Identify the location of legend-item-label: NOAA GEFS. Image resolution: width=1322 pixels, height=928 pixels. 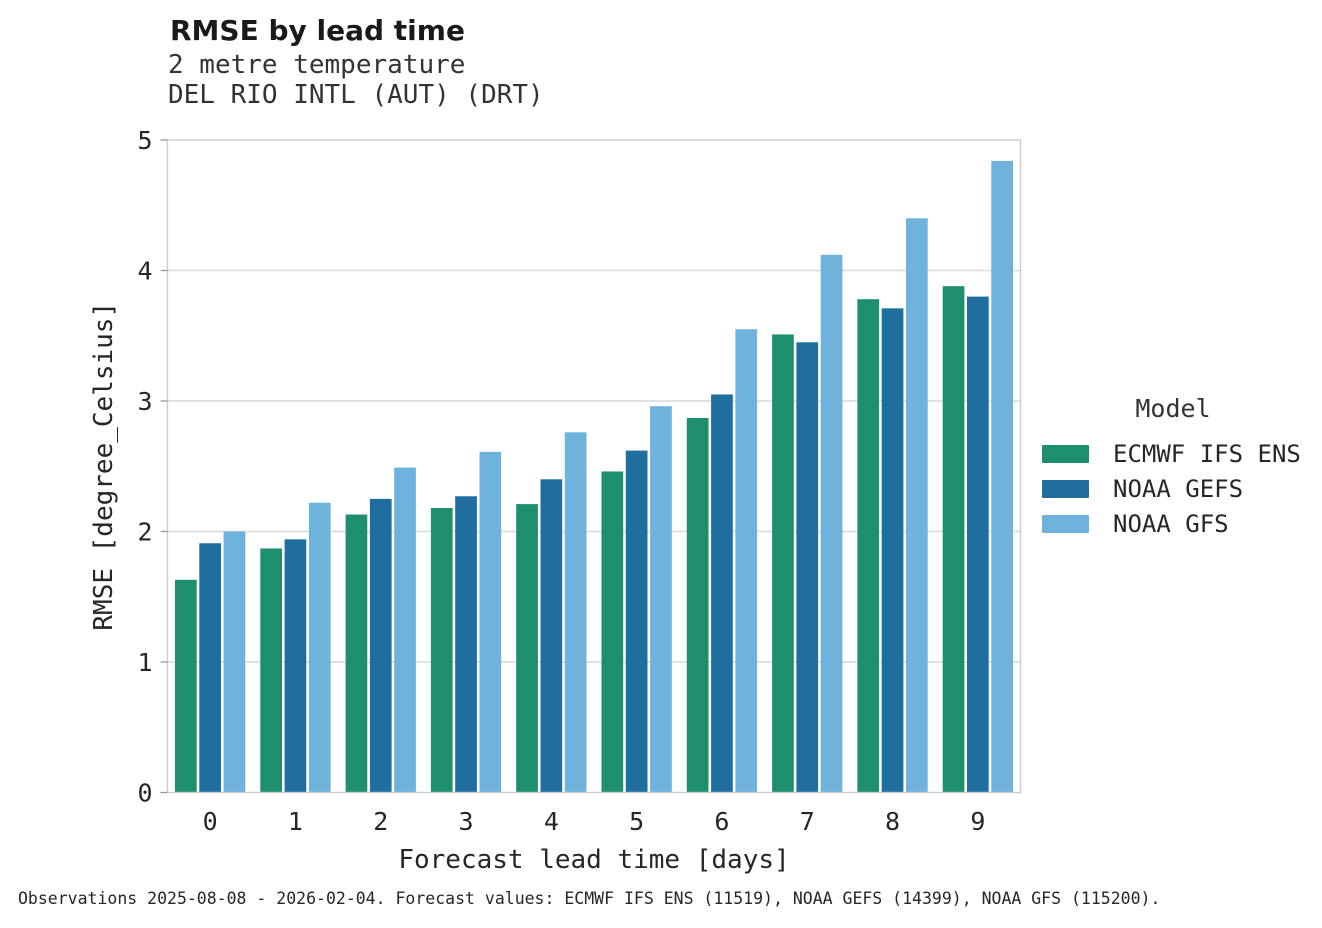
(1178, 488).